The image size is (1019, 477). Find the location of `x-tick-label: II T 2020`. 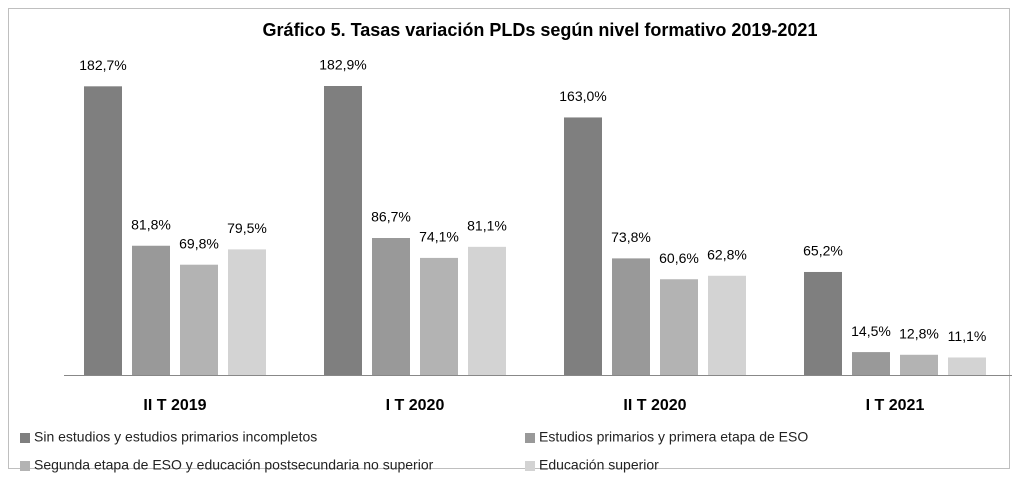

x-tick-label: II T 2020 is located at coordinates (654, 405).